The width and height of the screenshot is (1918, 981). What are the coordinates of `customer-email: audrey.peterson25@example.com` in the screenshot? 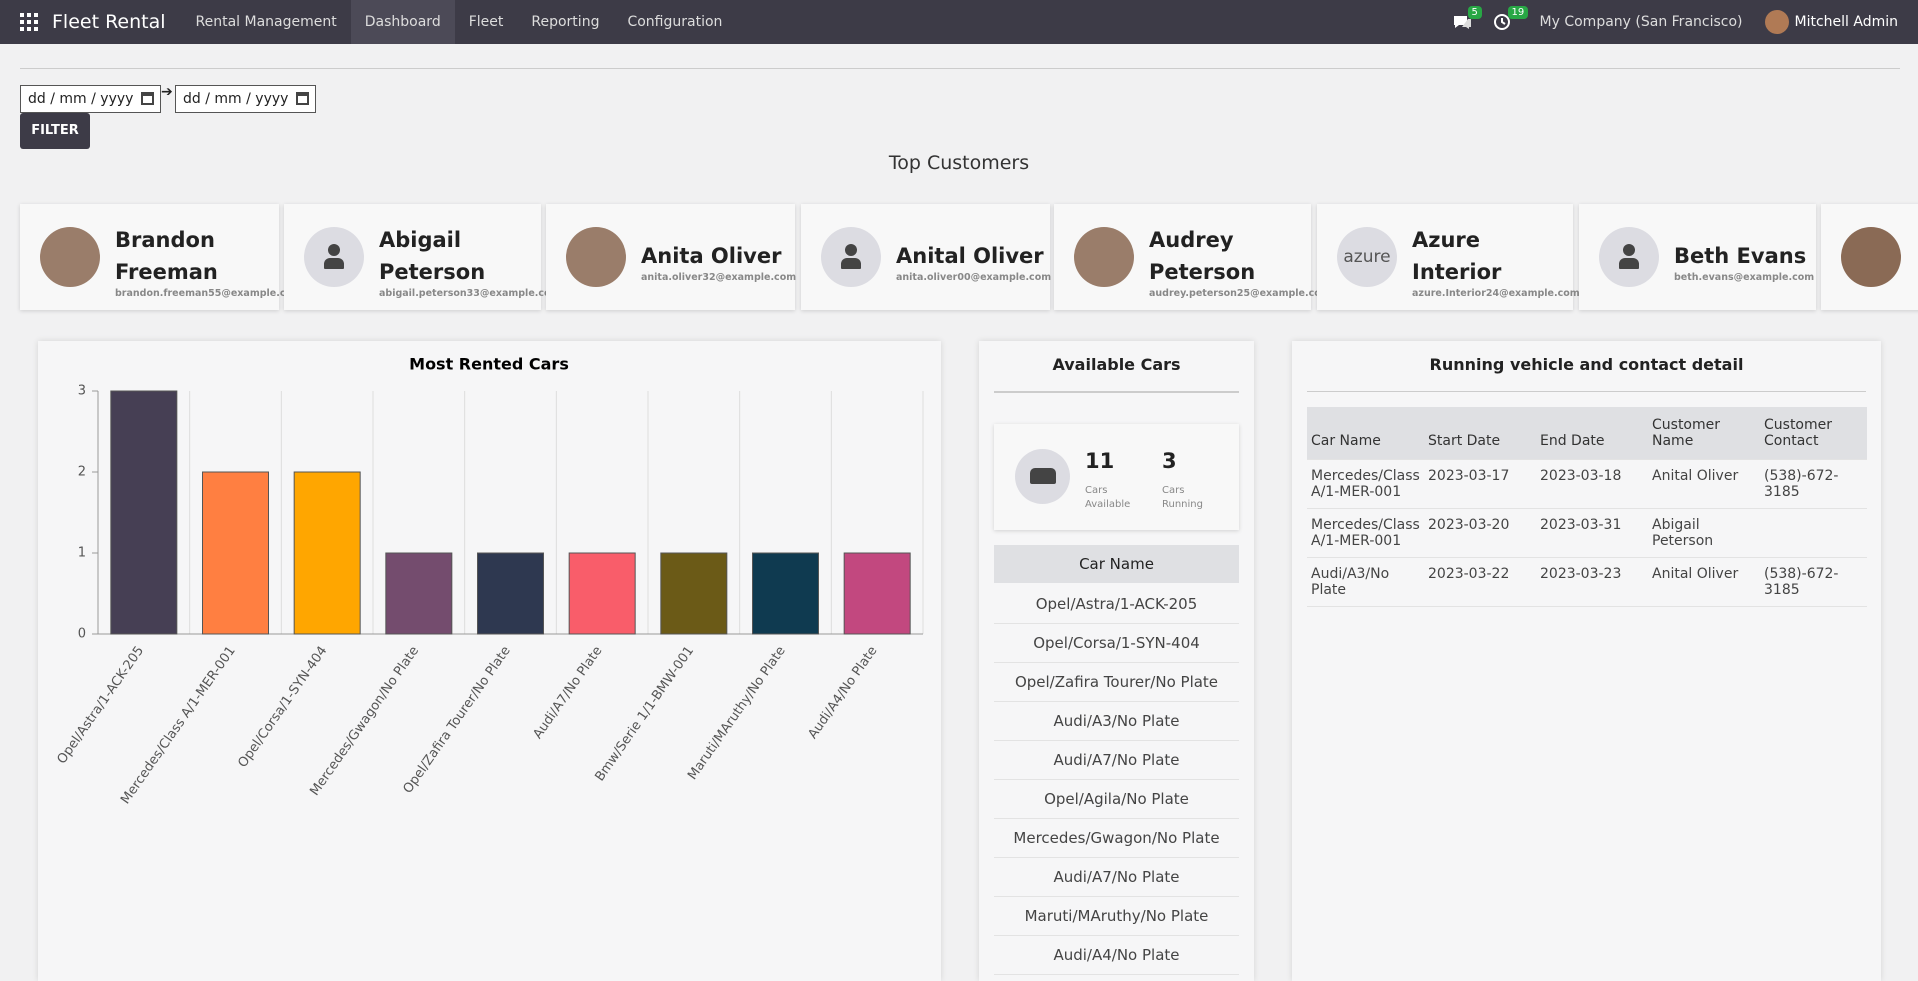 It's located at (1240, 293).